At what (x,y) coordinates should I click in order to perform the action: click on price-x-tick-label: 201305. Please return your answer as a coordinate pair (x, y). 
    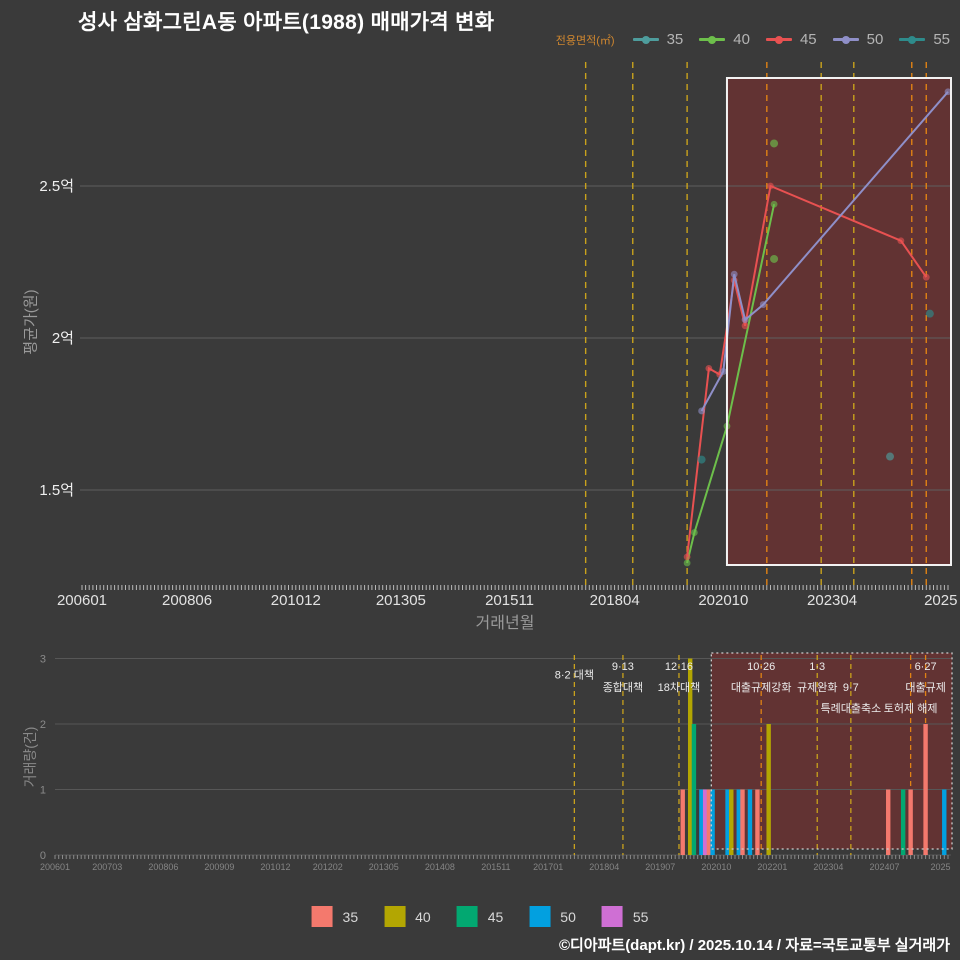
    Looking at the image, I should click on (401, 600).